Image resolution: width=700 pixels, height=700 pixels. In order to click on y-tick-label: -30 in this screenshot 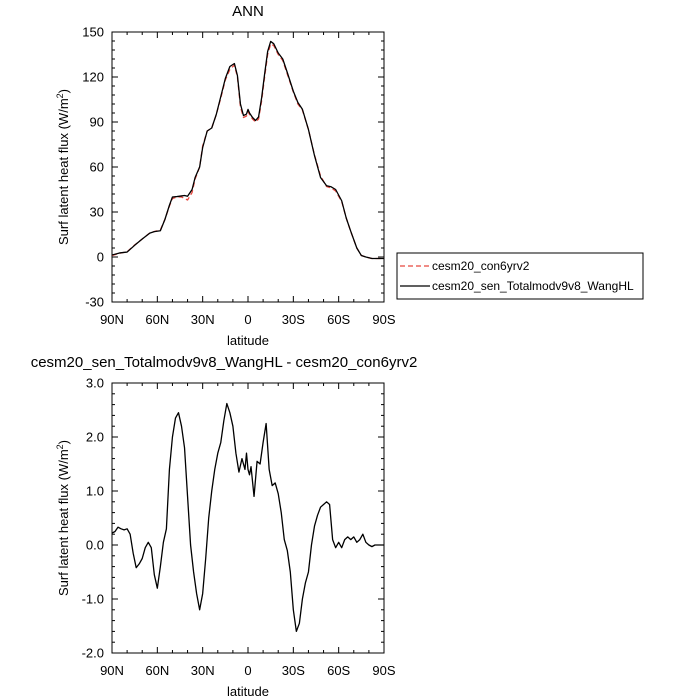, I will do `click(94, 302)`.